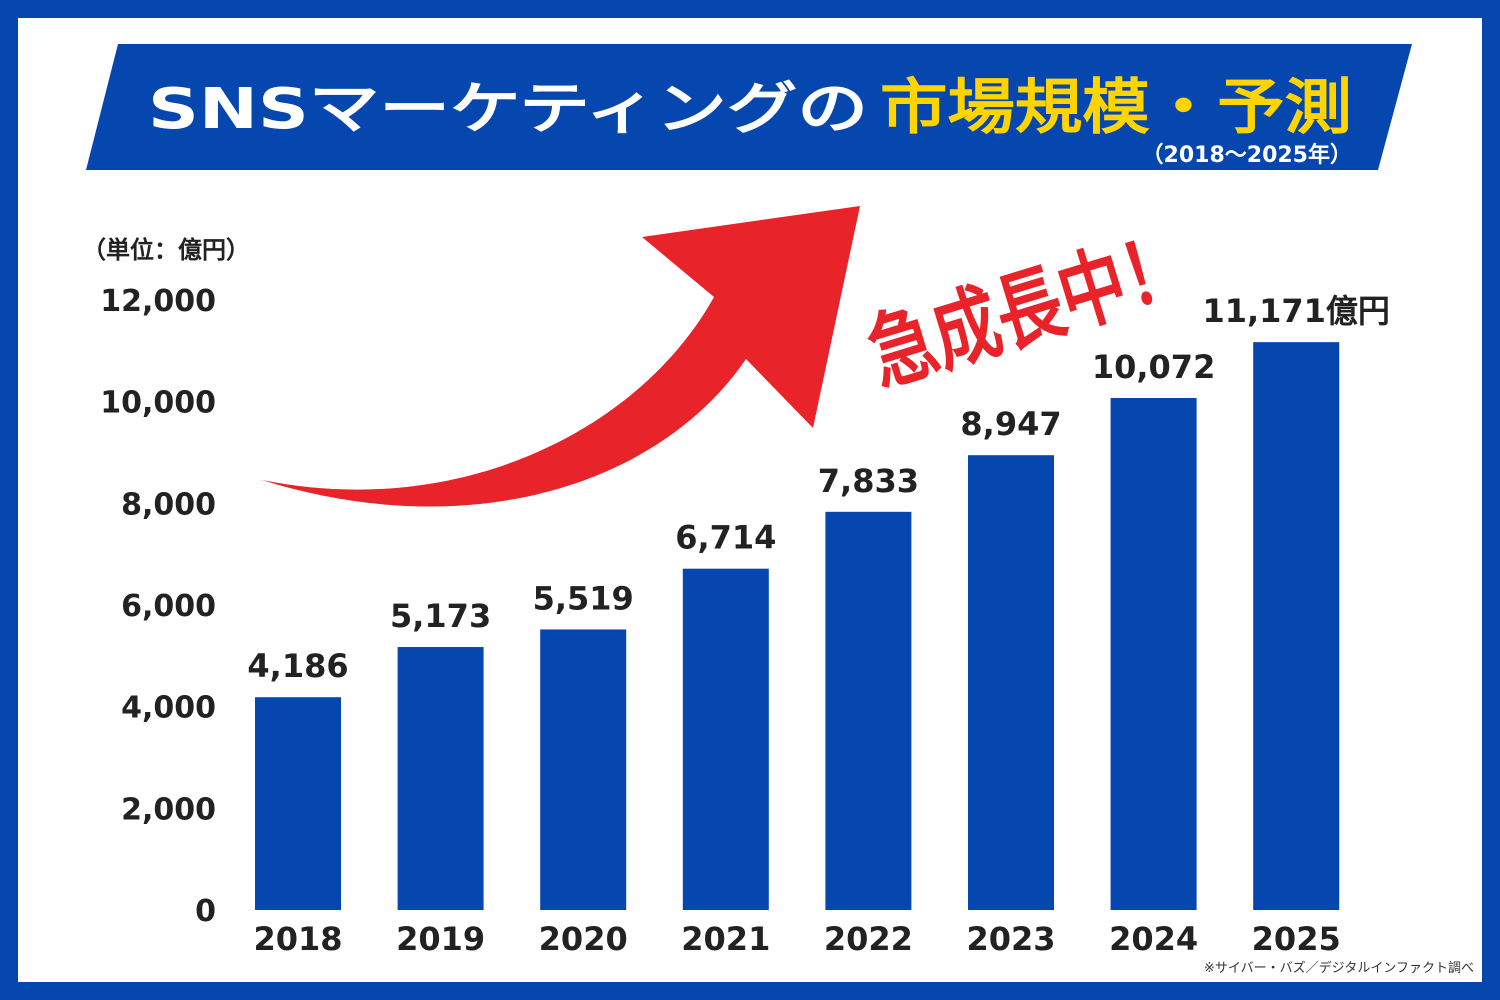 The height and width of the screenshot is (1000, 1500). I want to click on category-label-2025: 2025, so click(1296, 939).